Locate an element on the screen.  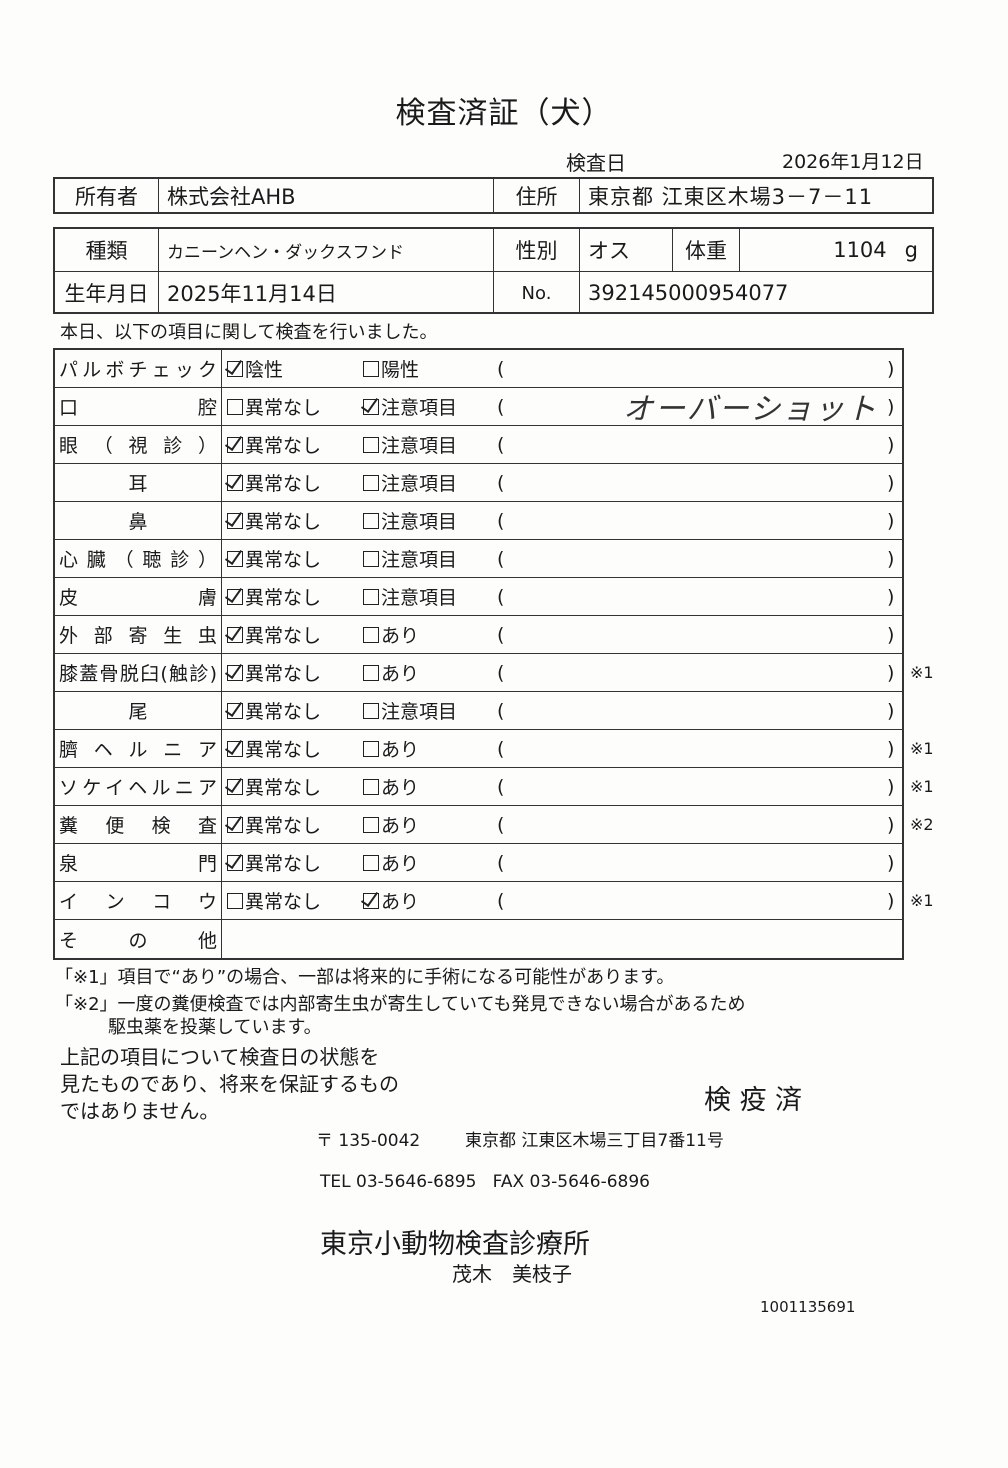
row-label-text: 心臓（聴診） is located at coordinates (138, 560).